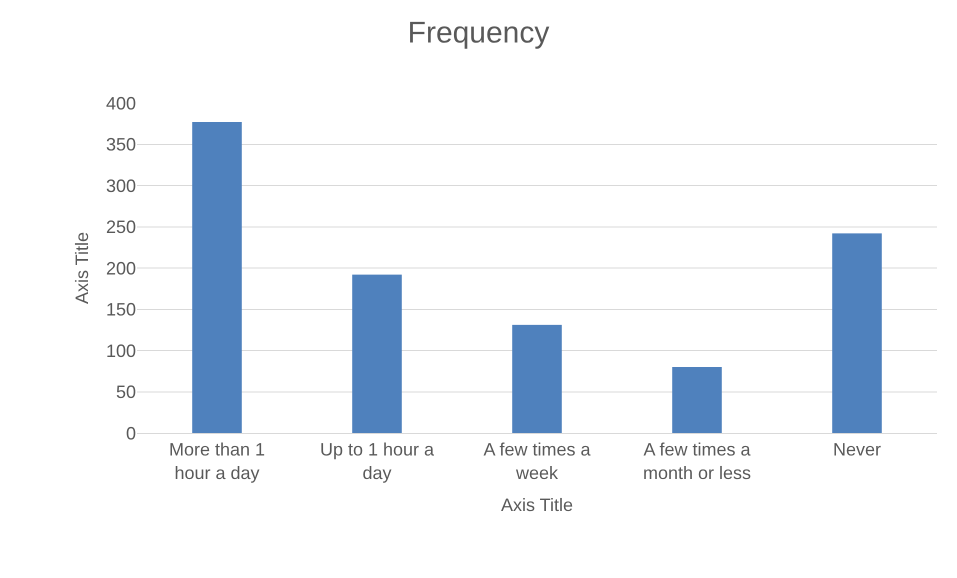 This screenshot has height=578, width=957. Describe the element at coordinates (378, 461) in the screenshot. I see `x-tick-label: Up to 1 hour a day` at that location.